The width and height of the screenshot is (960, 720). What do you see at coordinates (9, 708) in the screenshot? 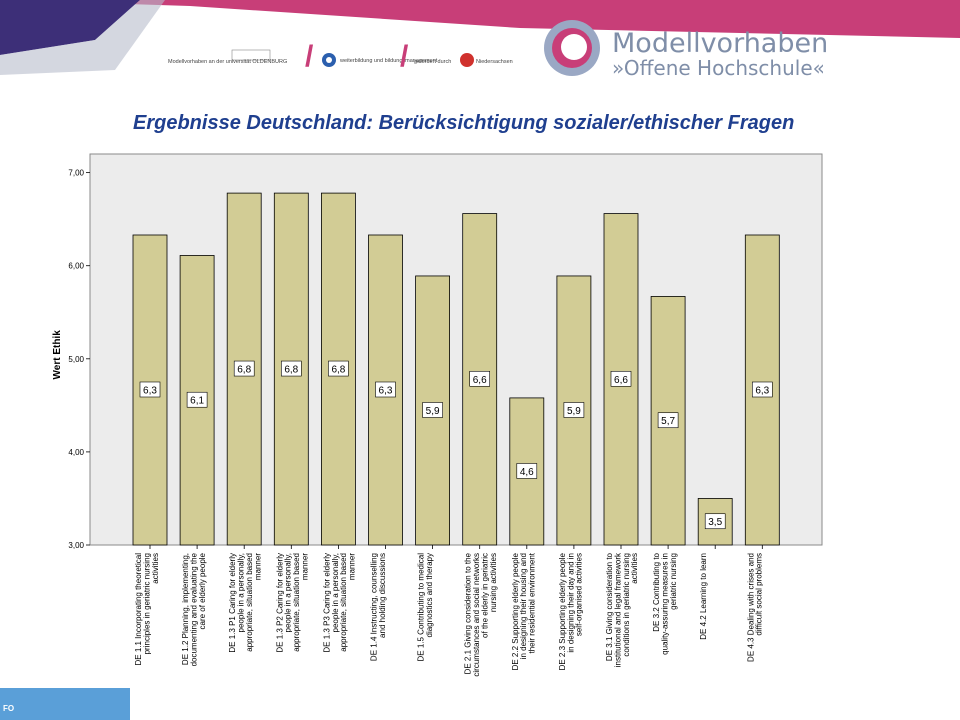
I see `footer-text: FO` at bounding box center [9, 708].